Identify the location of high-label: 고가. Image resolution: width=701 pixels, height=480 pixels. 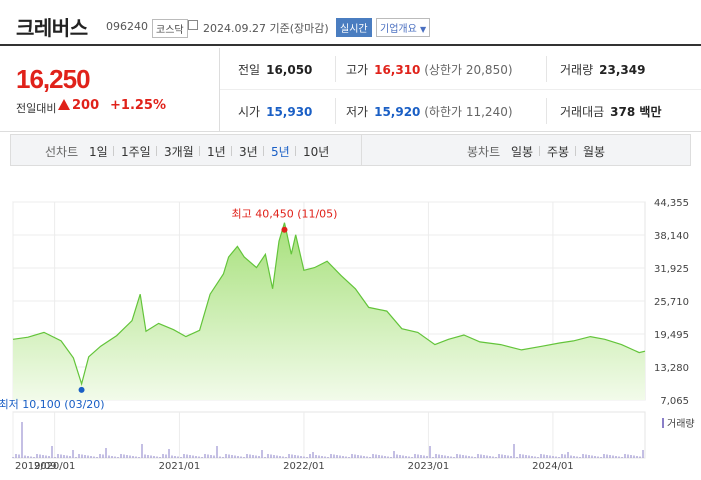
(357, 70).